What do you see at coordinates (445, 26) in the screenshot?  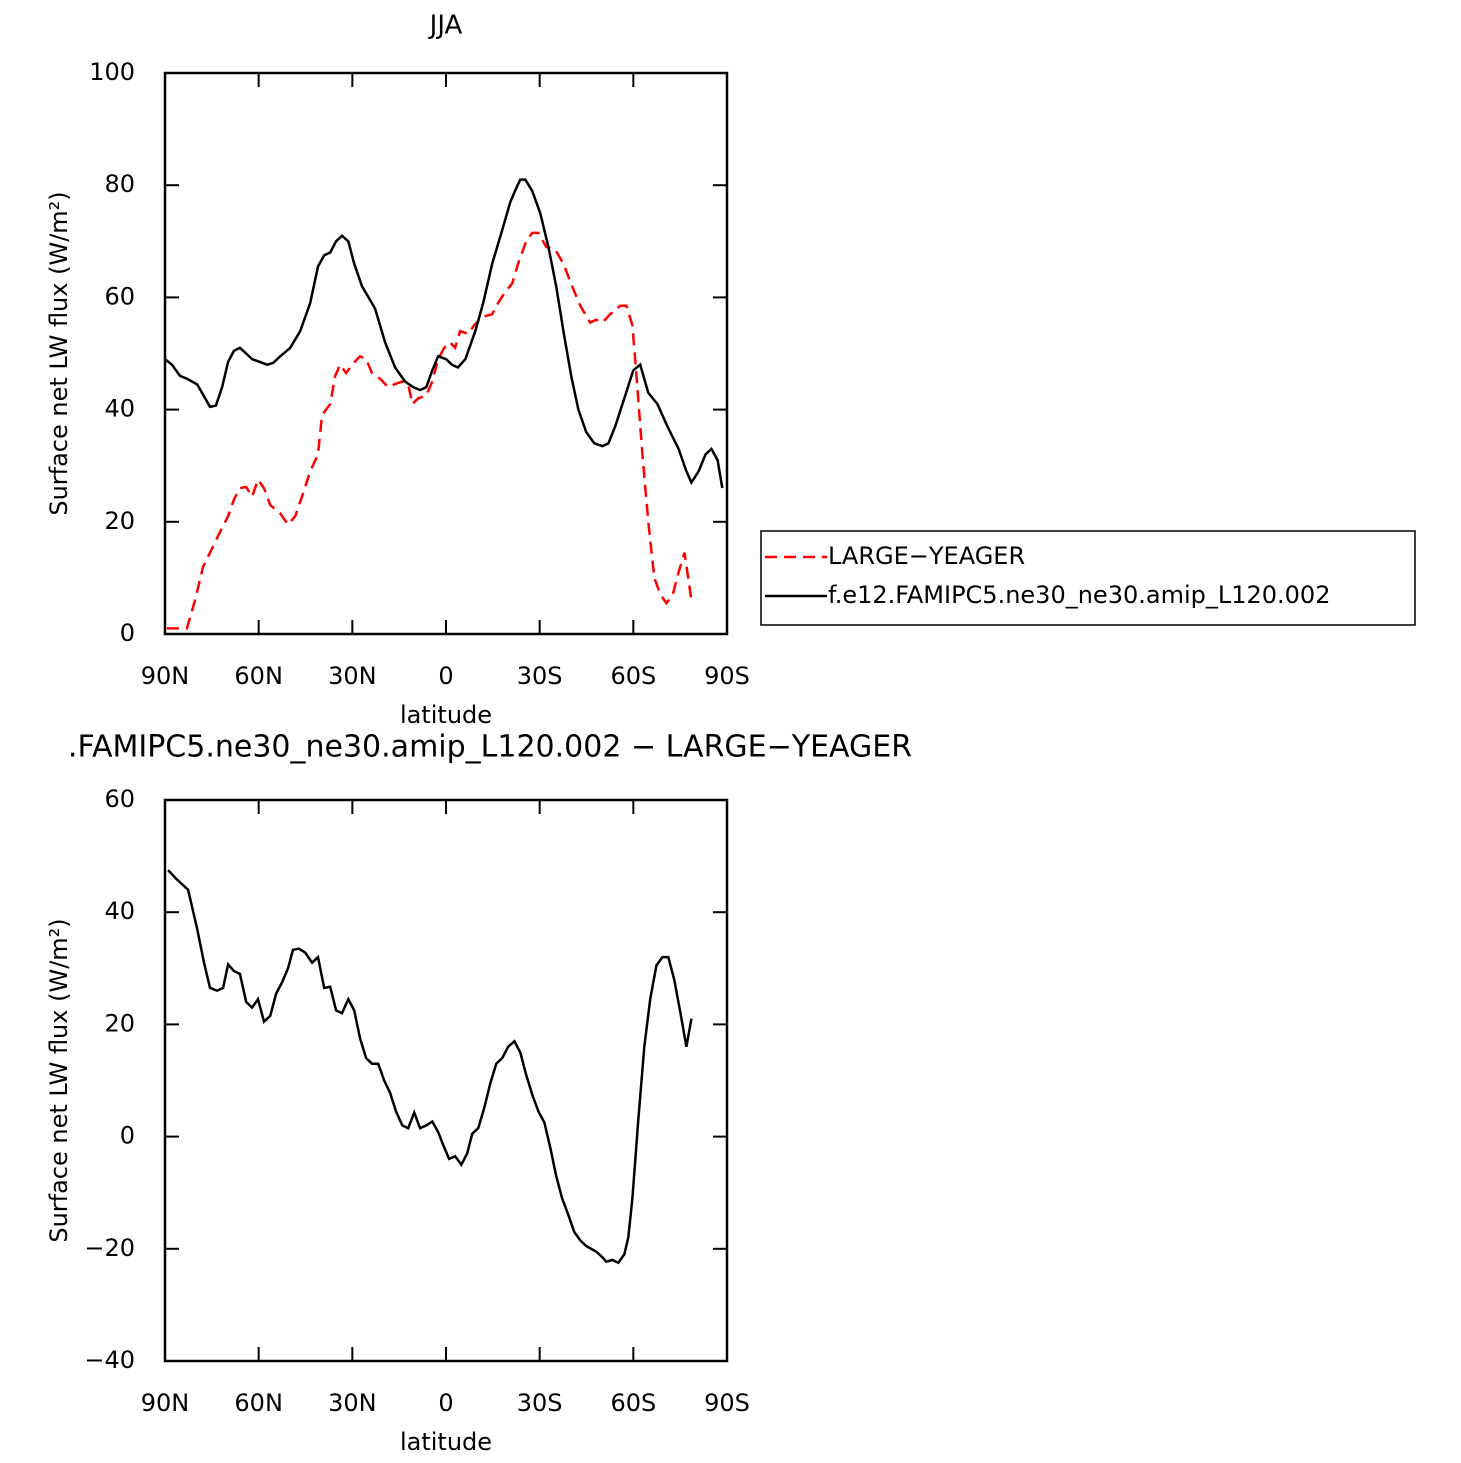 I see `chart-title: JJA` at bounding box center [445, 26].